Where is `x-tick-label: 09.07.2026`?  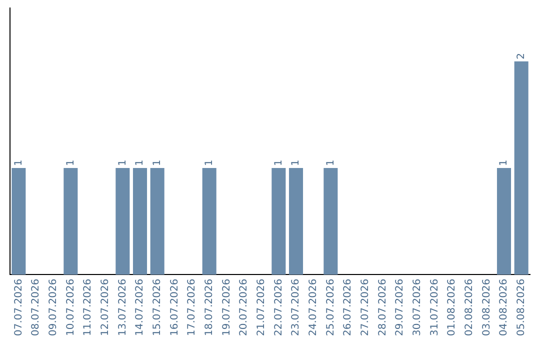 x-tick-label: 09.07.2026 is located at coordinates (53, 307).